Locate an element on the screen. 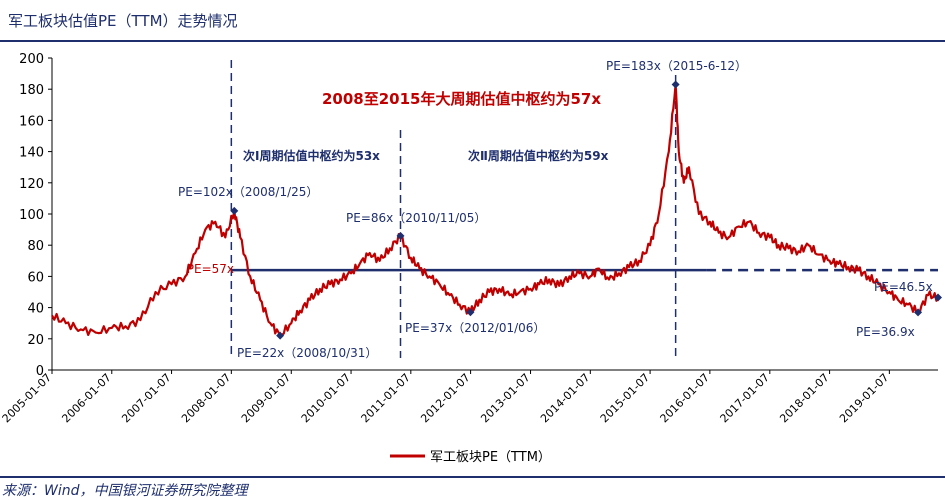 This screenshot has width=945, height=500. y-tick-label: 40 is located at coordinates (35, 309).